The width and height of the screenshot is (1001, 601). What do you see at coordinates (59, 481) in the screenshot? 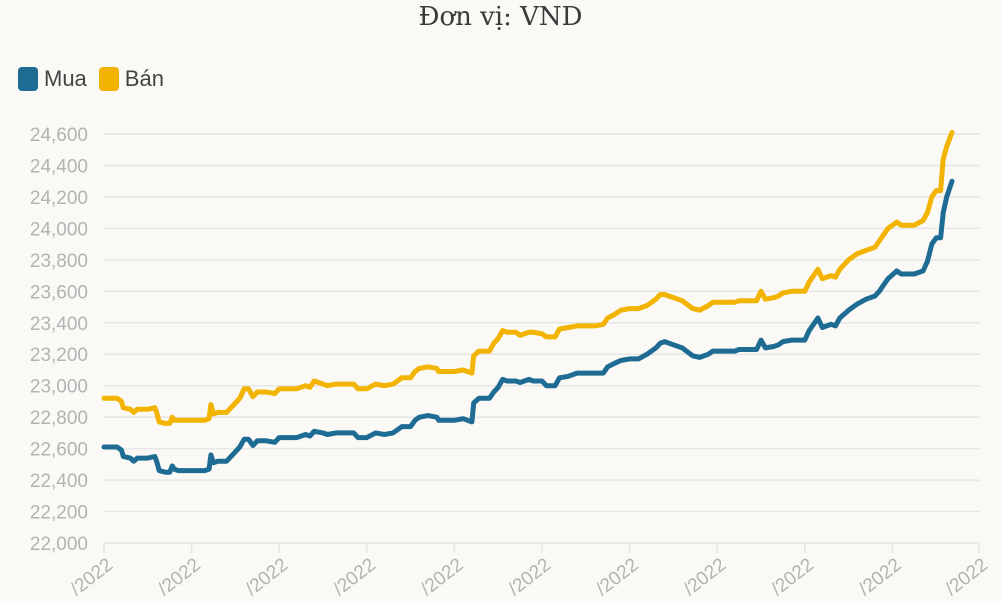
I see `y-tick-label: 22,400` at bounding box center [59, 481].